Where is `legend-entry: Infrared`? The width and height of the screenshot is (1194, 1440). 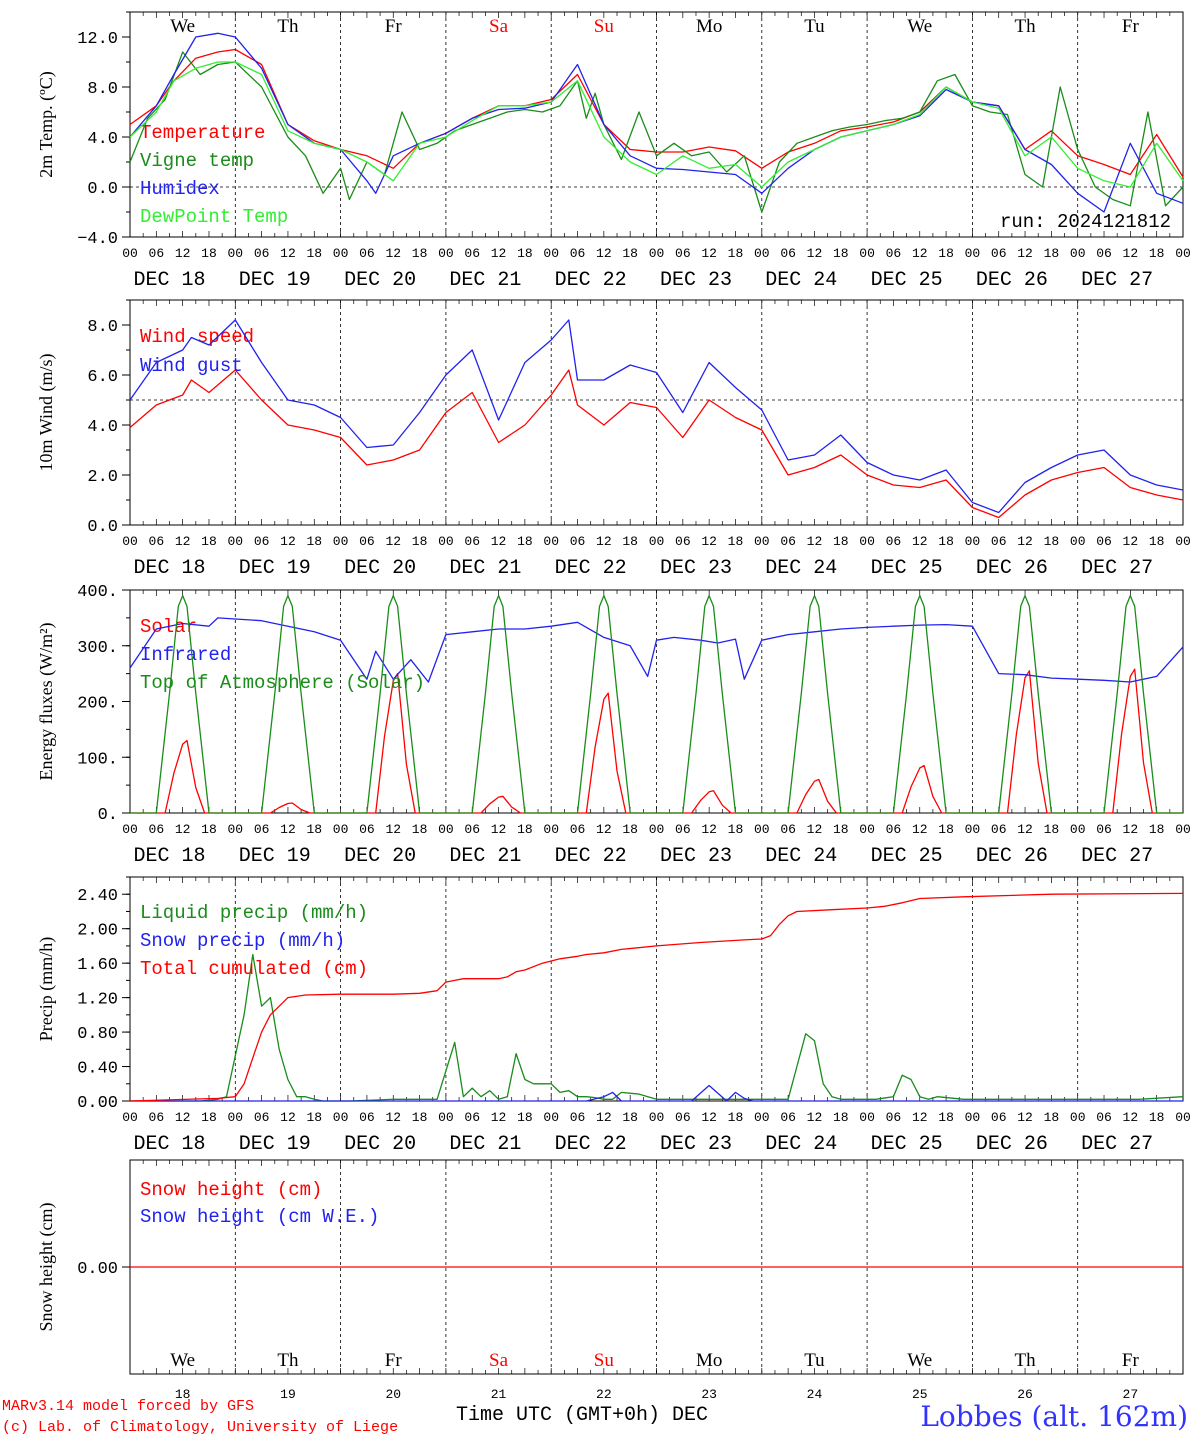
legend-entry: Infrared is located at coordinates (185, 655).